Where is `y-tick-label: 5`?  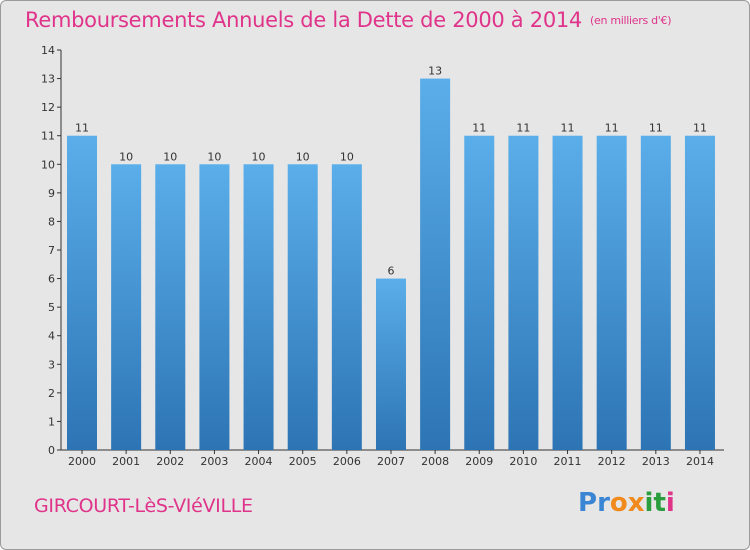
y-tick-label: 5 is located at coordinates (51, 307).